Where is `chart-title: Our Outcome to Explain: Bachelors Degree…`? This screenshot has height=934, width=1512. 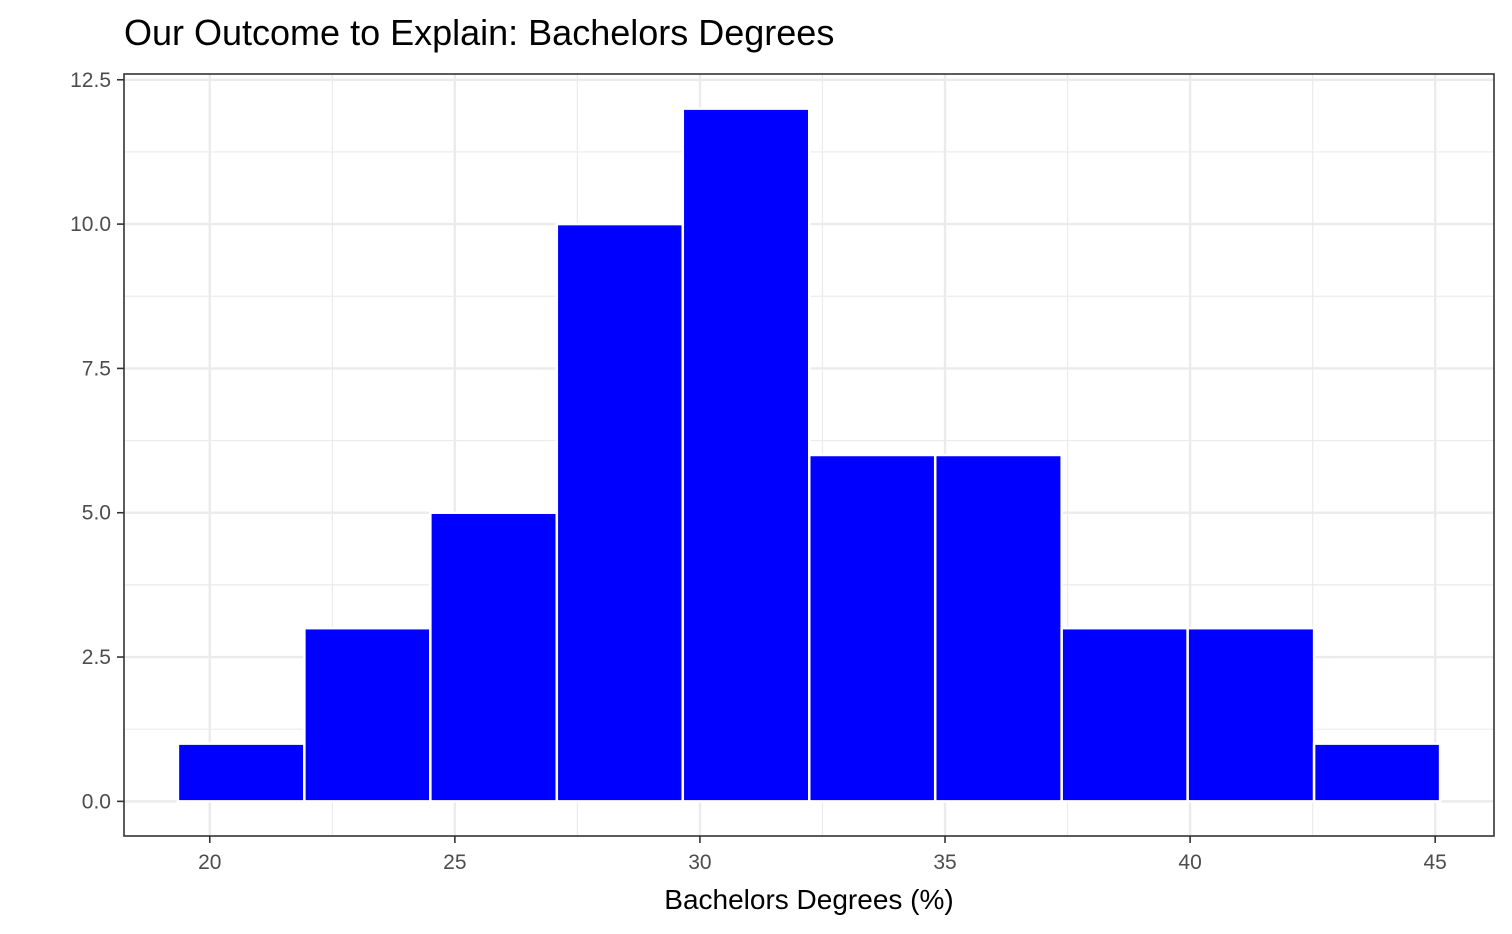 chart-title: Our Outcome to Explain: Bachelors Degree… is located at coordinates (479, 32).